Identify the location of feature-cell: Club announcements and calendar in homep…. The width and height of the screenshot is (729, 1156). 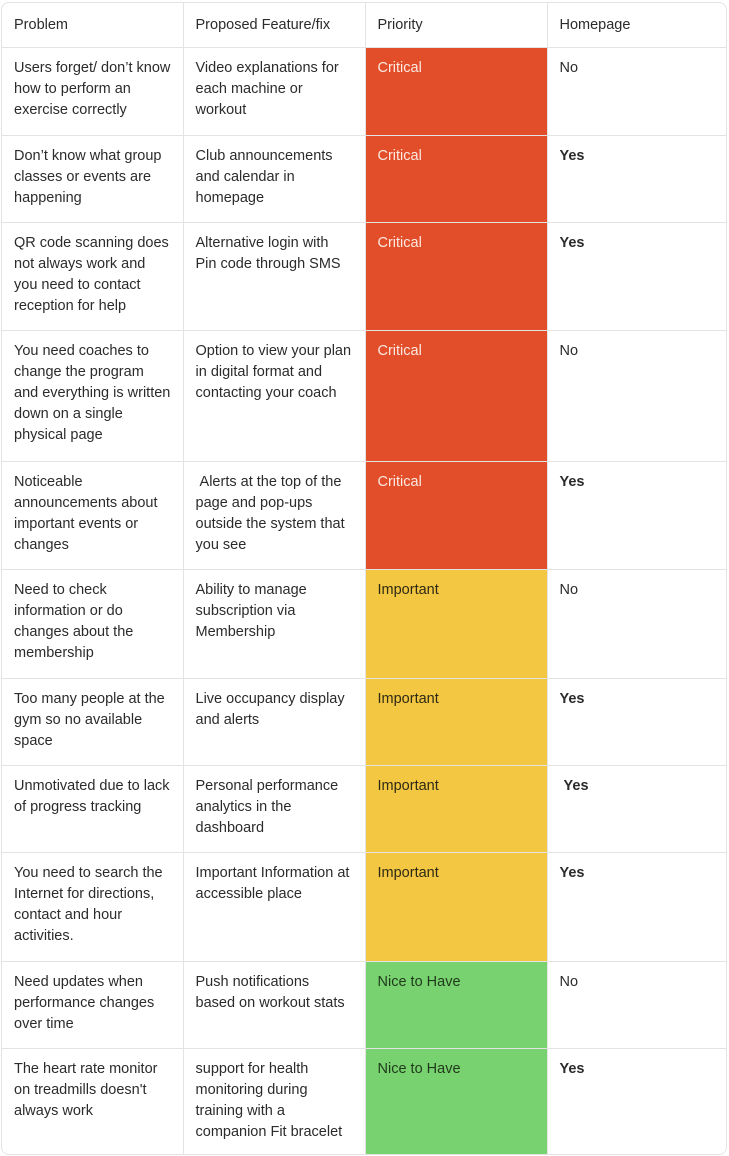
(274, 178).